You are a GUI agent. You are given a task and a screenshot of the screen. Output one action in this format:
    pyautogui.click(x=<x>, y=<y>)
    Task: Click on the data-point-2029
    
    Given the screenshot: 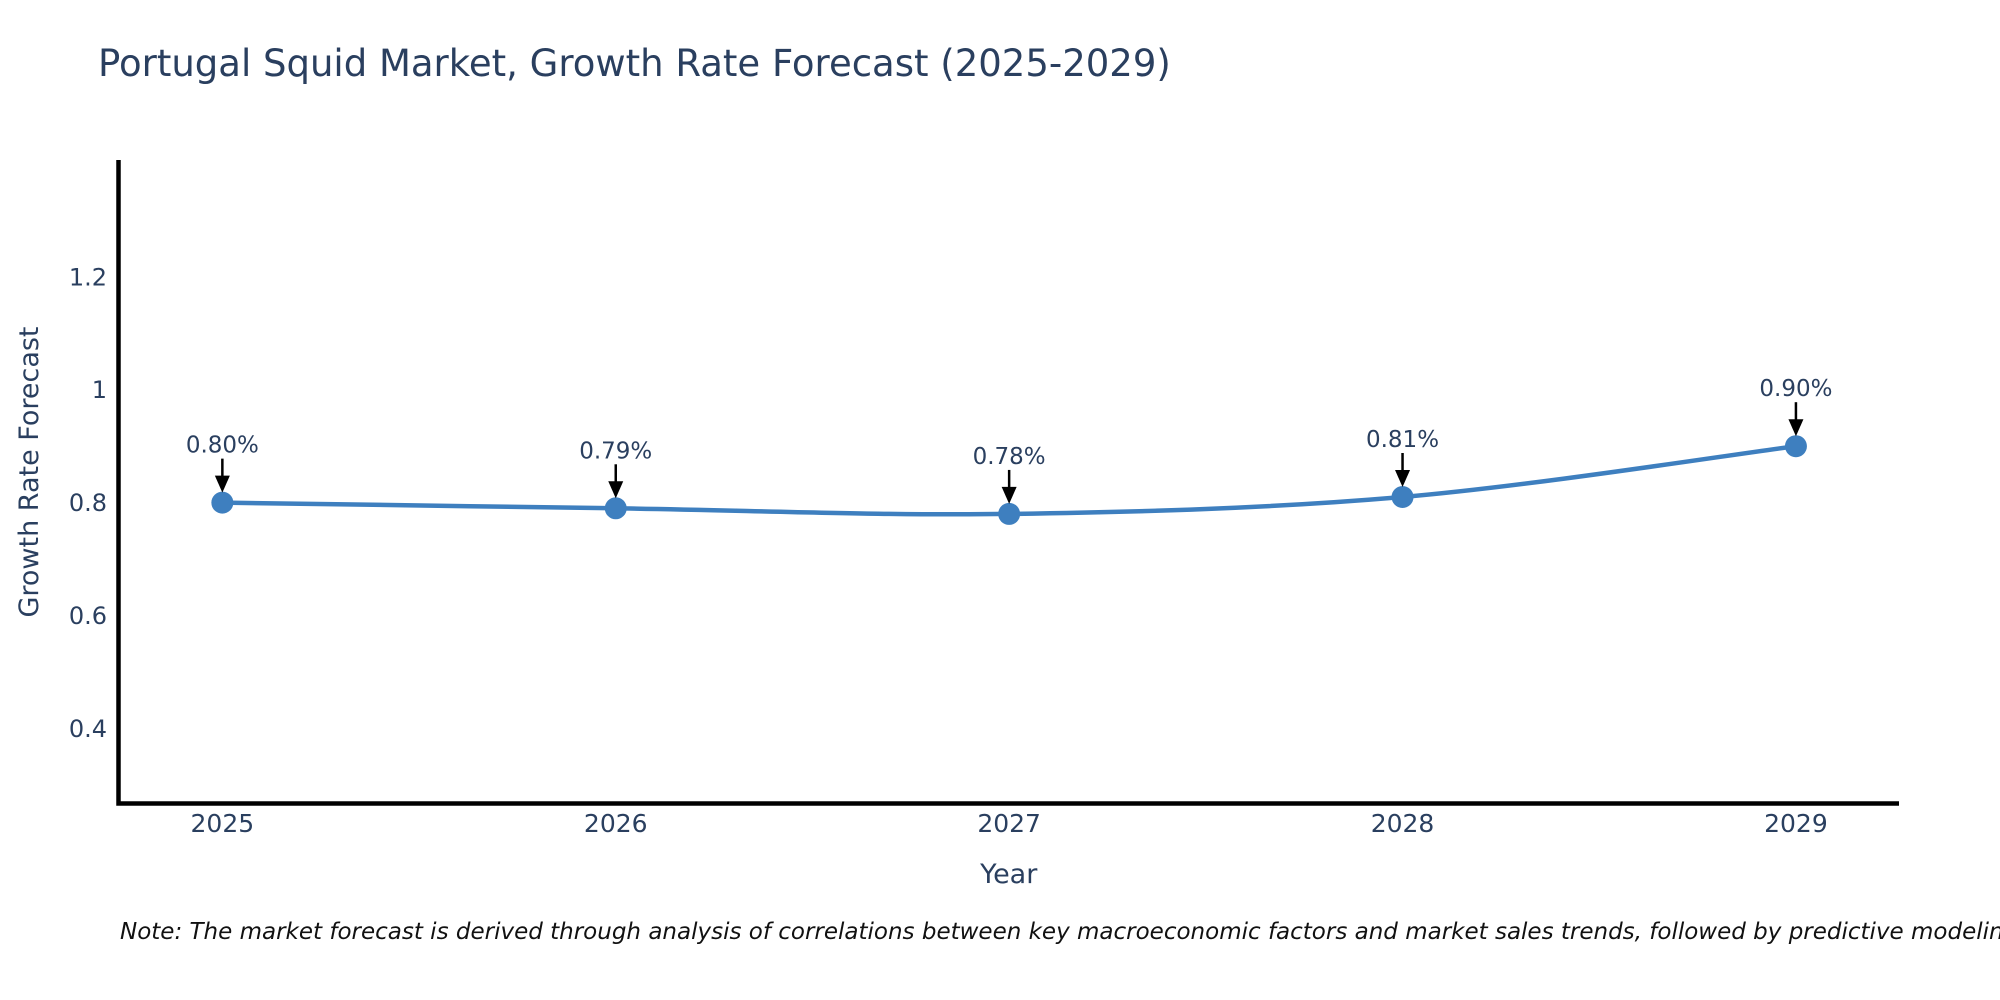 What is the action you would take?
    pyautogui.click(x=1795, y=446)
    